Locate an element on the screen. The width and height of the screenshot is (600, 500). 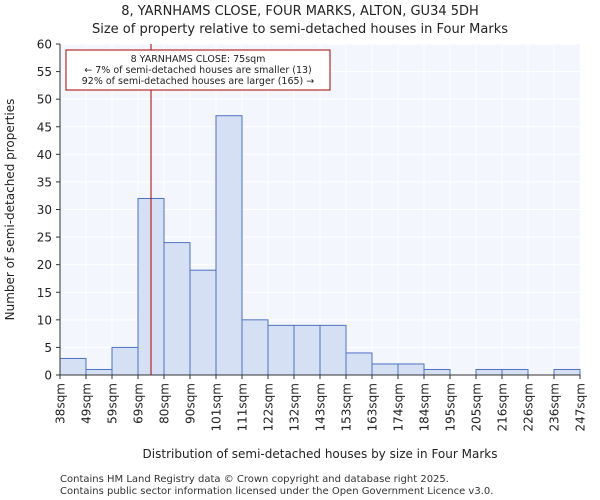
x-tick-label: 101sqm is located at coordinates (217, 407).